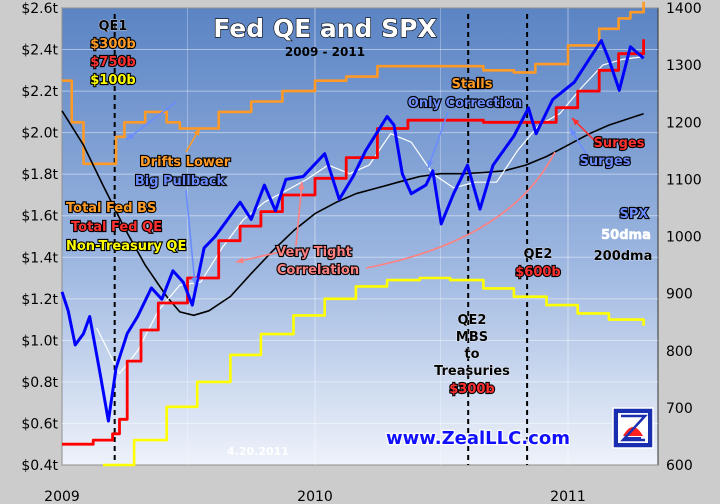  Describe the element at coordinates (113, 44) in the screenshot. I see `qe1-amount-300: $300b` at that location.